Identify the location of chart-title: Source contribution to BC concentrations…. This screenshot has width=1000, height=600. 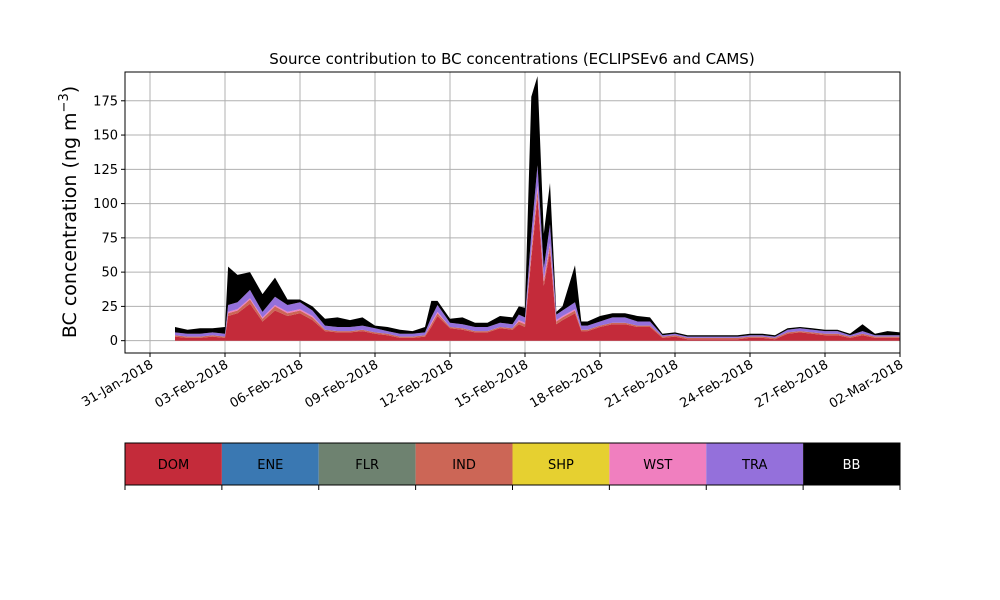
(511, 59).